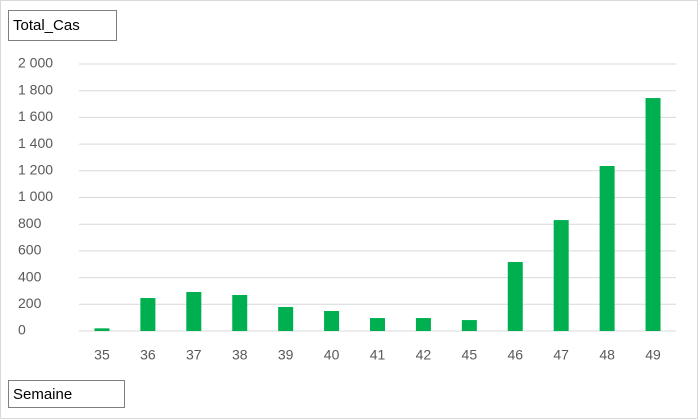 The height and width of the screenshot is (420, 699). Describe the element at coordinates (35, 196) in the screenshot. I see `y-tick-label: 1 000` at that location.